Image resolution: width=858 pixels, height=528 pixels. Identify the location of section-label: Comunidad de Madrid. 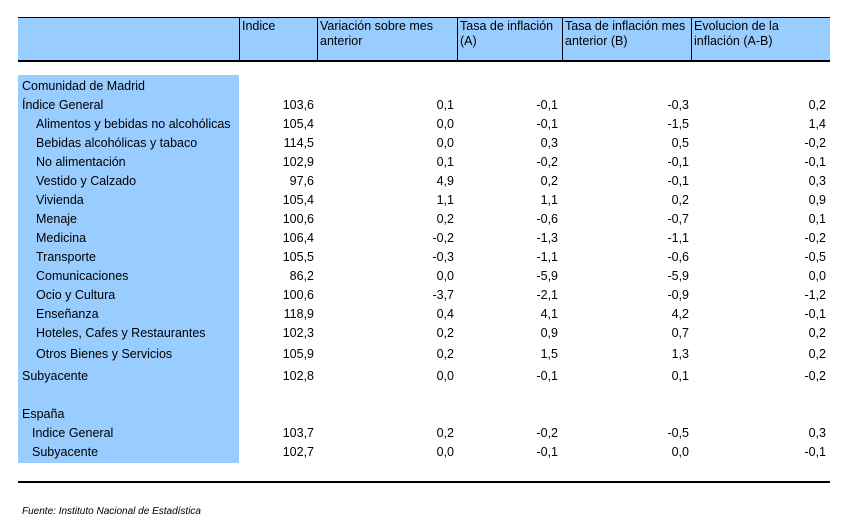
(83, 86).